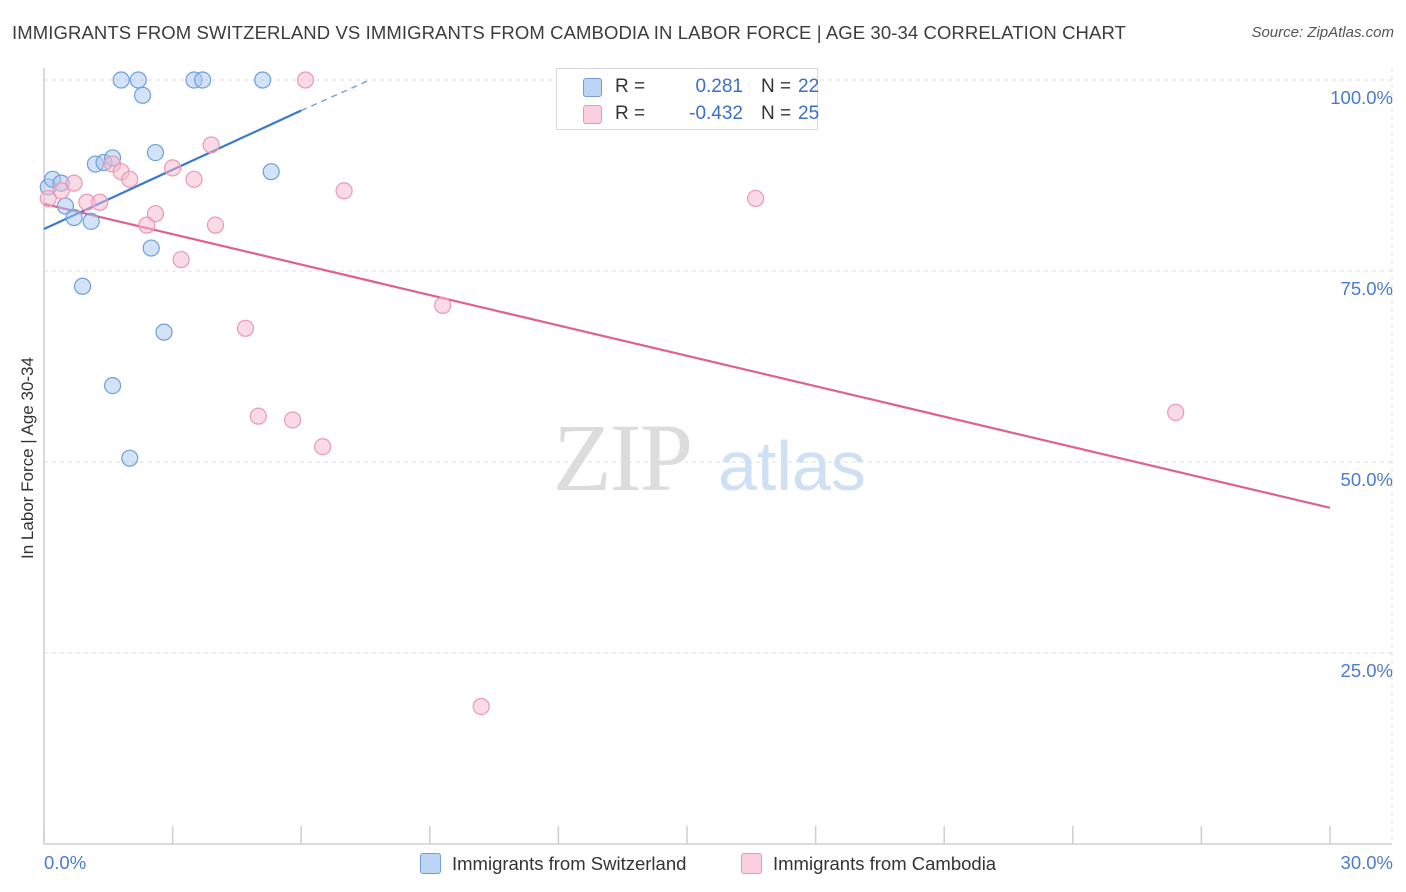 This screenshot has height=892, width=1406. What do you see at coordinates (709, 457) in the screenshot?
I see `watermark: ZIP atlas` at bounding box center [709, 457].